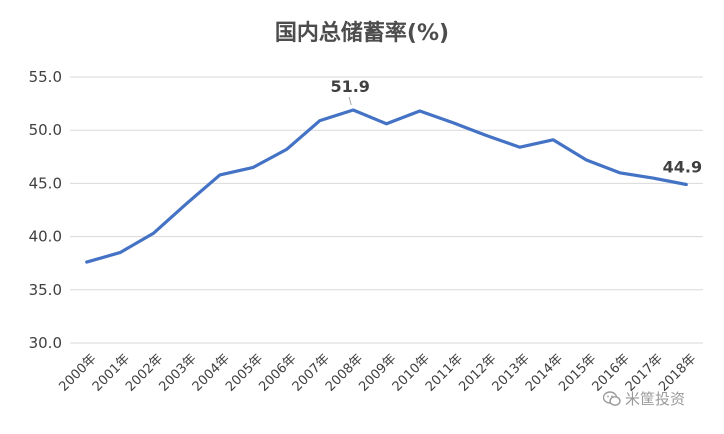 The image size is (724, 434). What do you see at coordinates (45, 210) in the screenshot?
I see `y-axis-ticks: 30.0 35.0 40.0 45.0 50.0 55.0` at bounding box center [45, 210].